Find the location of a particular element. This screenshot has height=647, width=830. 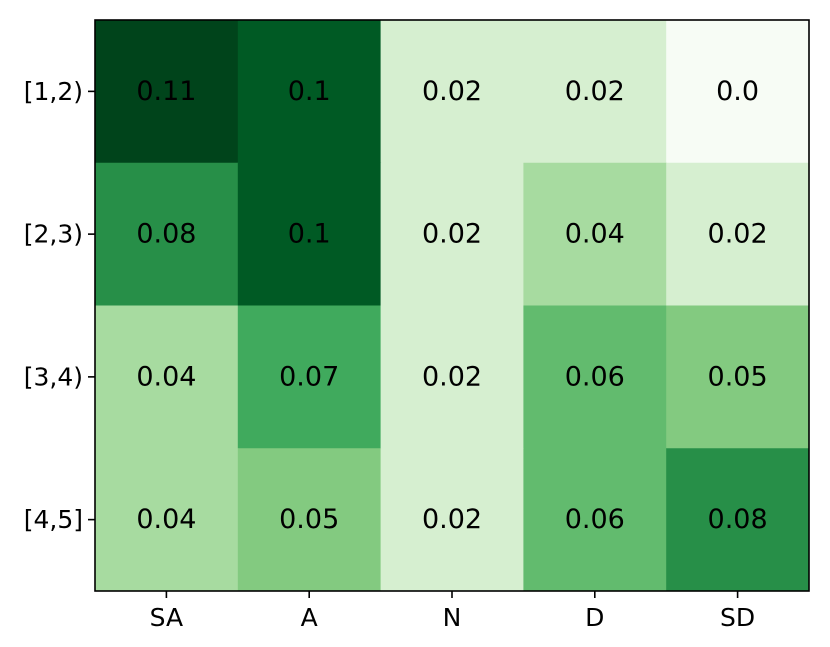

y-tick-label: [2,3) is located at coordinates (53, 234).